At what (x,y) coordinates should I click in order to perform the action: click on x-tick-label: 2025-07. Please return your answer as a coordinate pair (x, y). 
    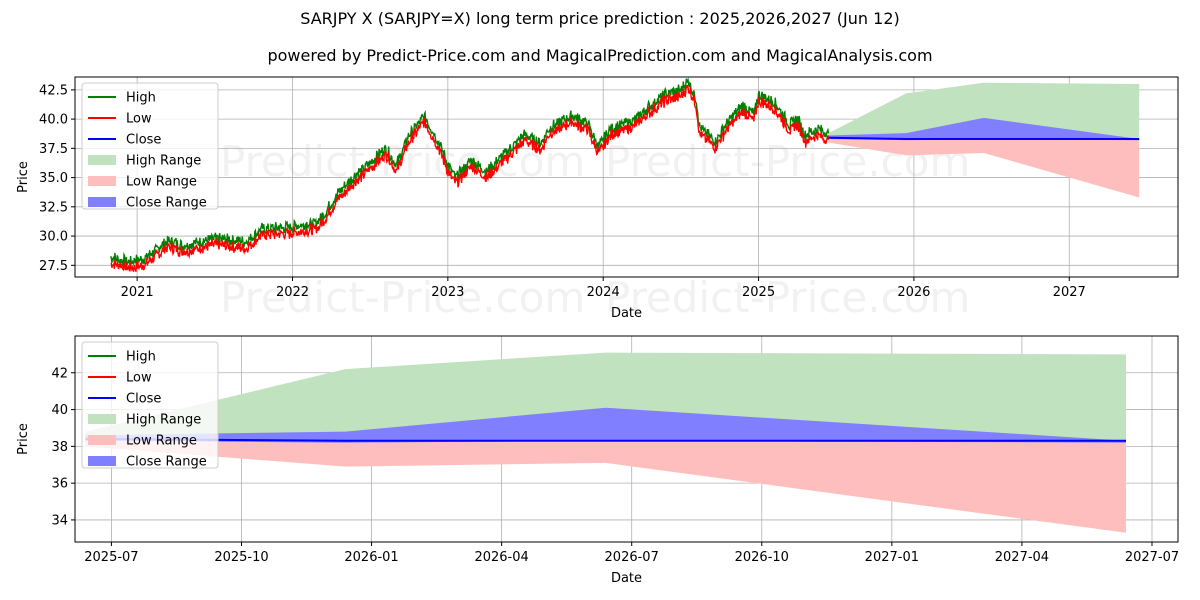
    Looking at the image, I should click on (111, 557).